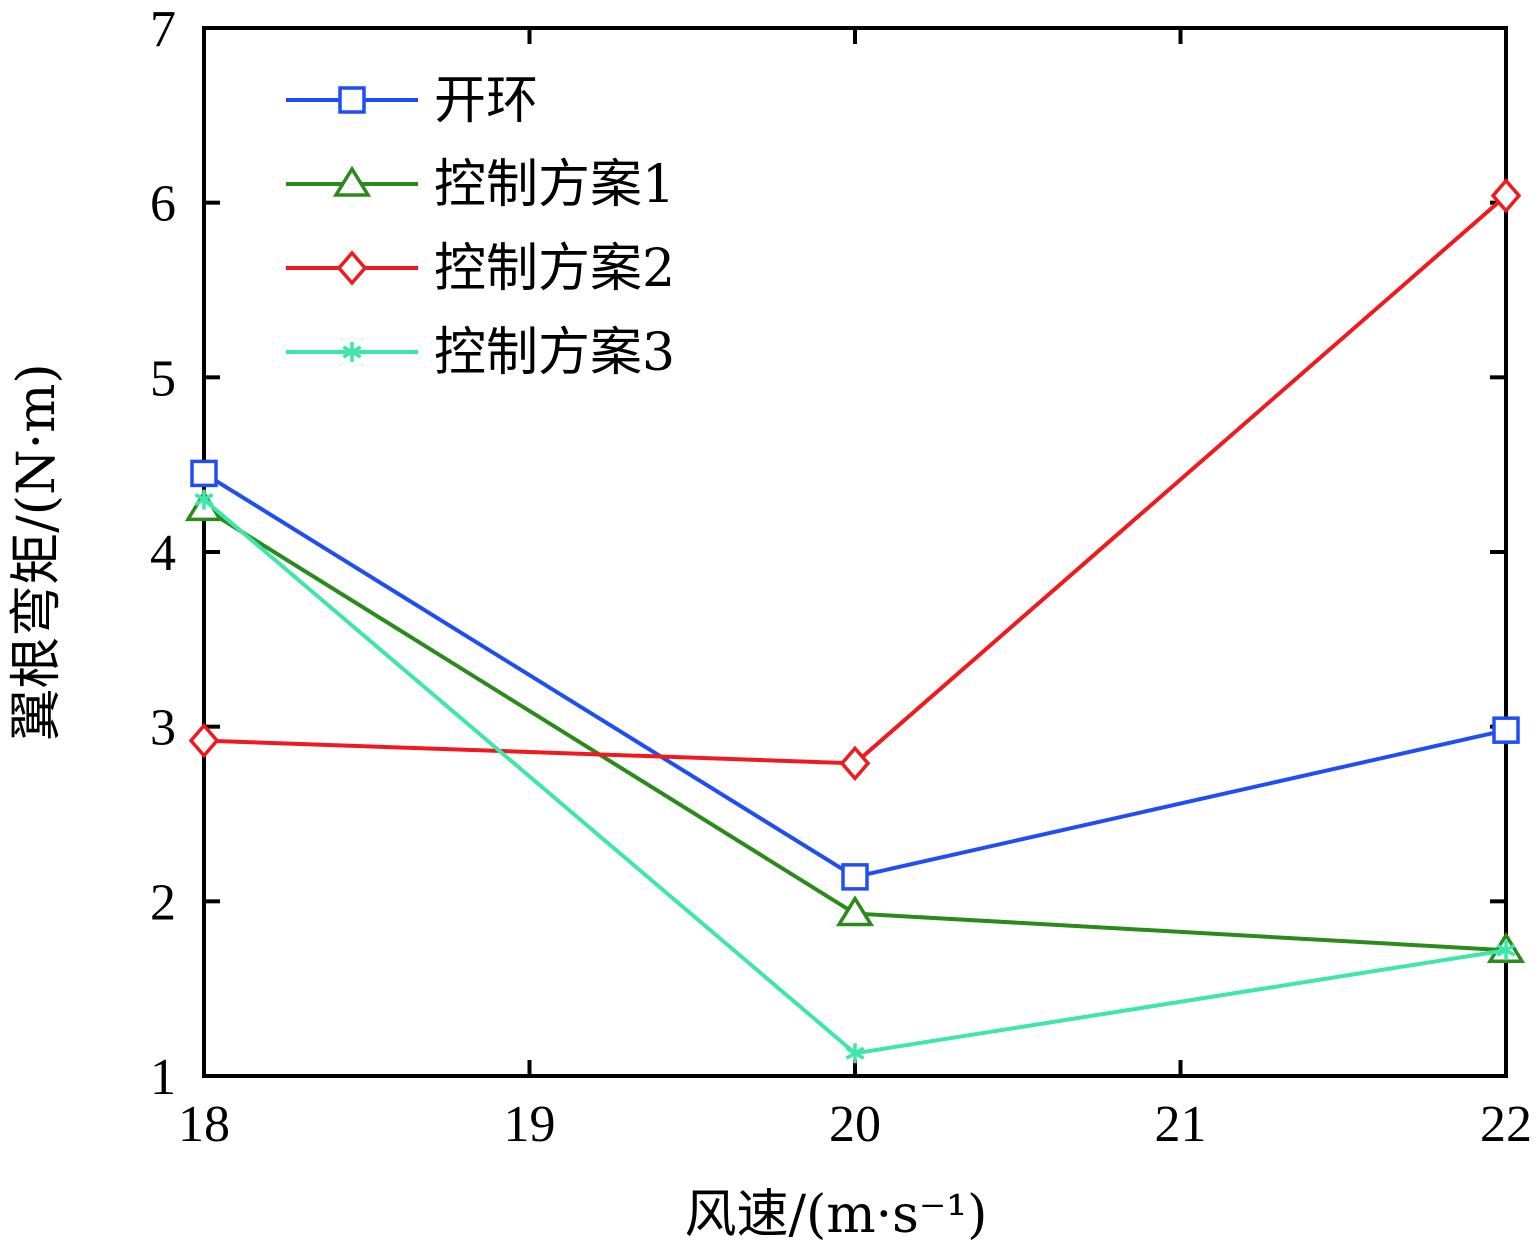  Describe the element at coordinates (204, 1124) in the screenshot. I see `x-tick-label: 18` at that location.